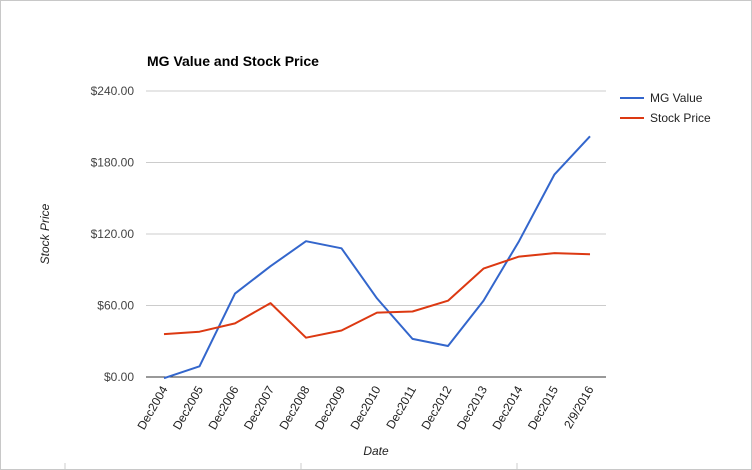 The width and height of the screenshot is (752, 470). I want to click on chart-title: MG Value and Stock Price, so click(233, 61).